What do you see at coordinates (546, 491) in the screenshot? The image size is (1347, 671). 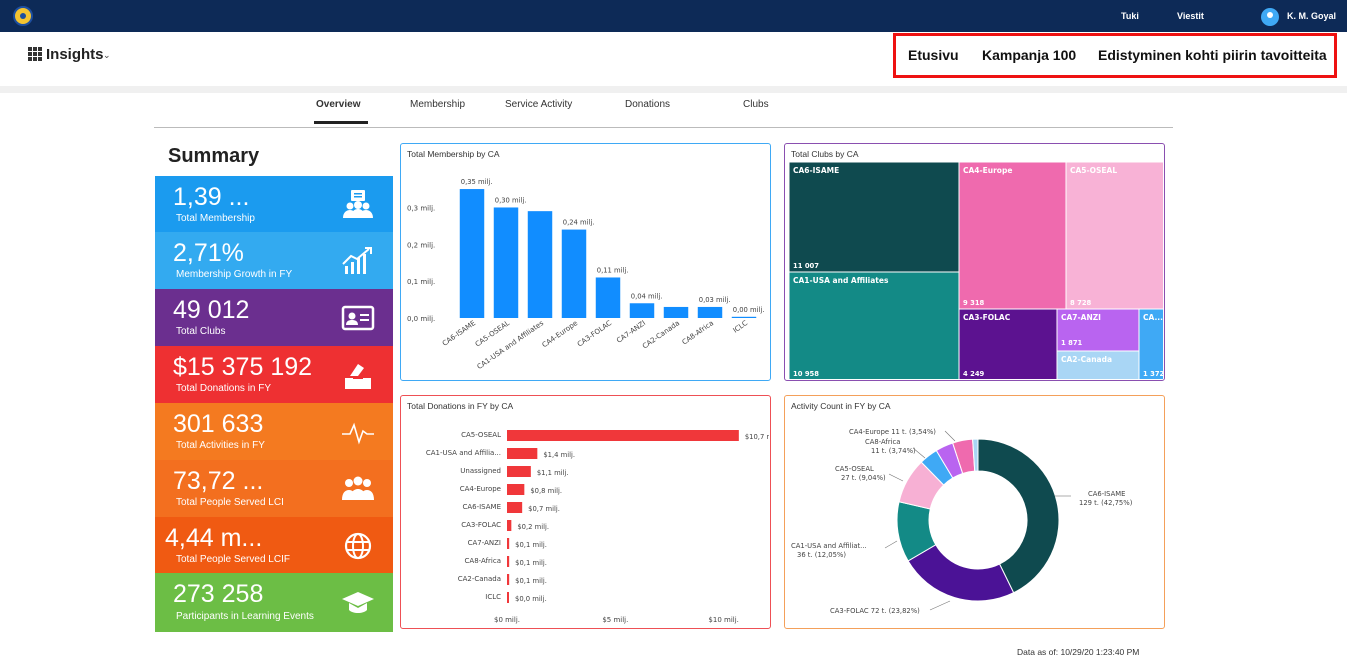 I see `data-label: $0,8 milj.` at bounding box center [546, 491].